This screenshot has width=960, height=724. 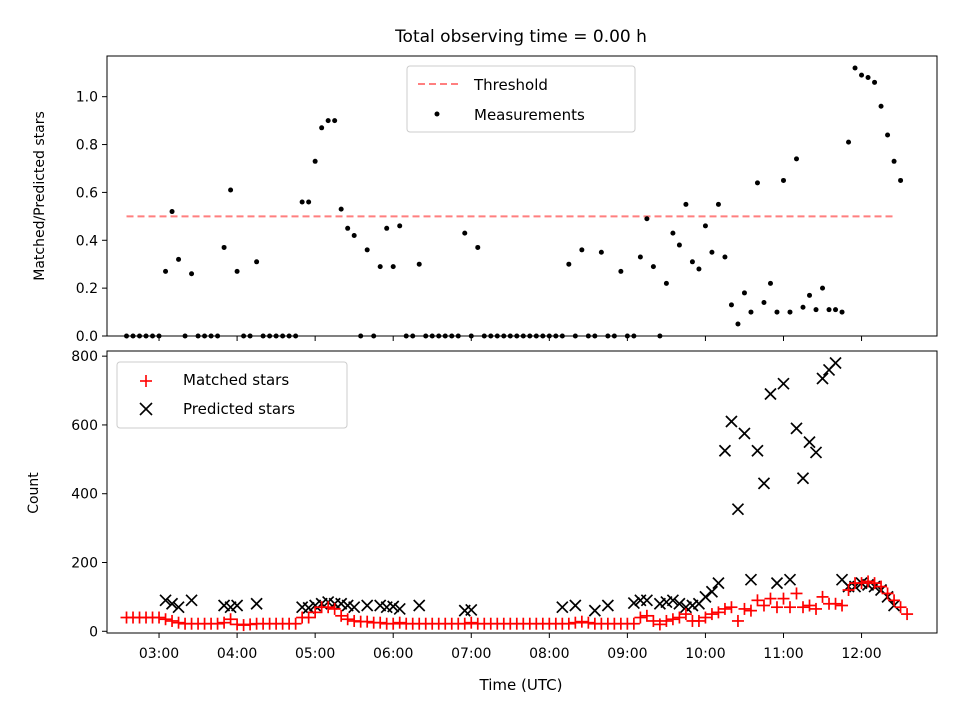 I want to click on ratio-y-axis-label: Matched/Predicted stars, so click(x=40, y=196).